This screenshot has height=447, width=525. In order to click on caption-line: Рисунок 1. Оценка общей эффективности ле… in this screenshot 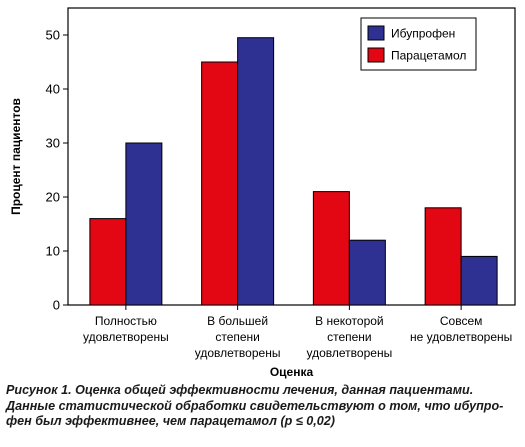, I will do `click(240, 390)`.